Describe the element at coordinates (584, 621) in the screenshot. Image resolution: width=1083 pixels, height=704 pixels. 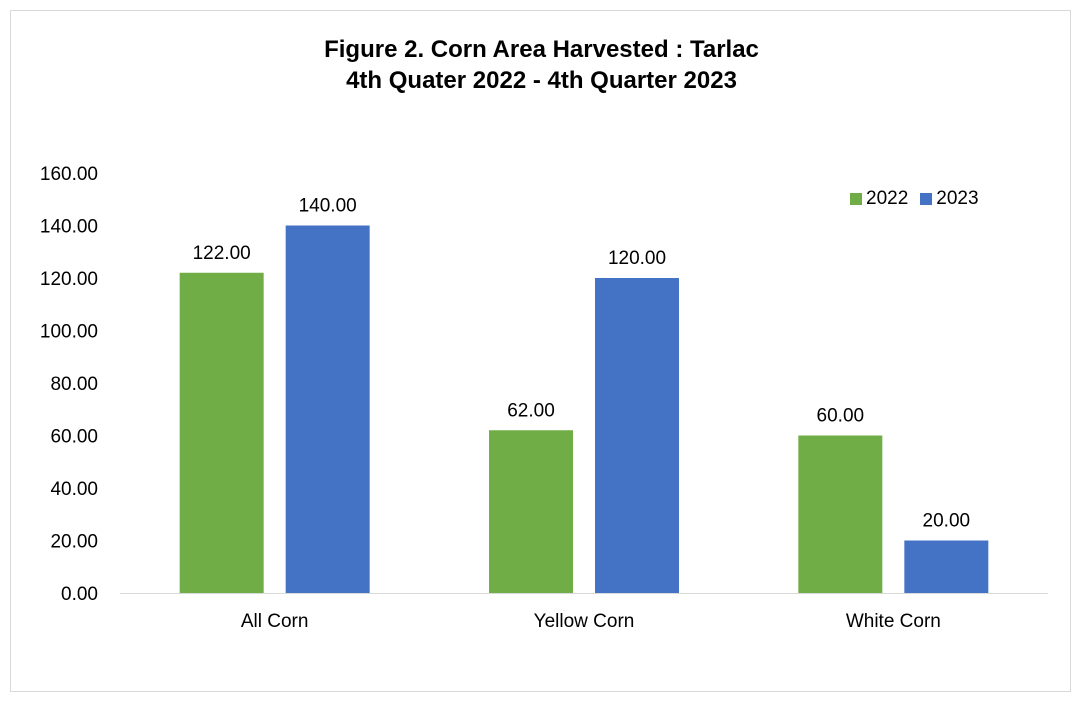
I see `x-category-label: Yellow Corn` at that location.